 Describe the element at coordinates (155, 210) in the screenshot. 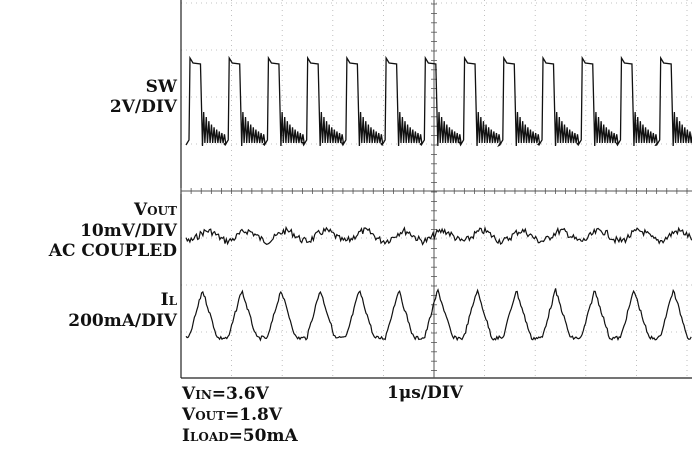

I see `vout-name: VOUT` at that location.